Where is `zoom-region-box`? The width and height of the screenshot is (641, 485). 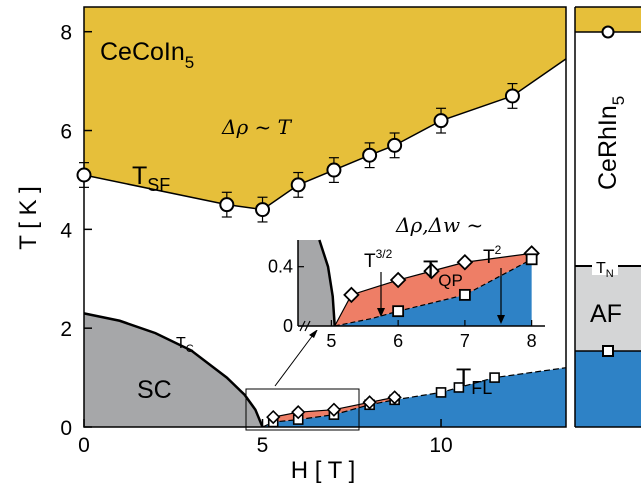
zoom-region-box is located at coordinates (302, 409).